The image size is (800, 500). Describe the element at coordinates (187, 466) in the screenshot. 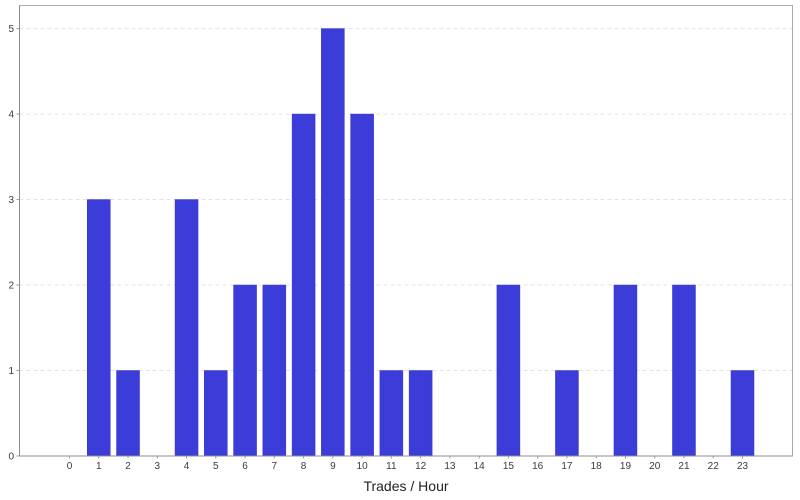

I see `x-tick-label-4: 4` at that location.